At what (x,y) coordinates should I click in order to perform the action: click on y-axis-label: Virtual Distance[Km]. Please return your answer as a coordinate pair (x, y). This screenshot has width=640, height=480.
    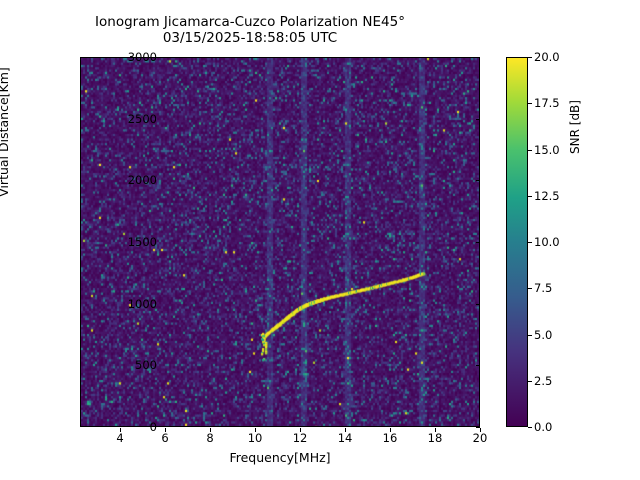
    Looking at the image, I should click on (5, 132).